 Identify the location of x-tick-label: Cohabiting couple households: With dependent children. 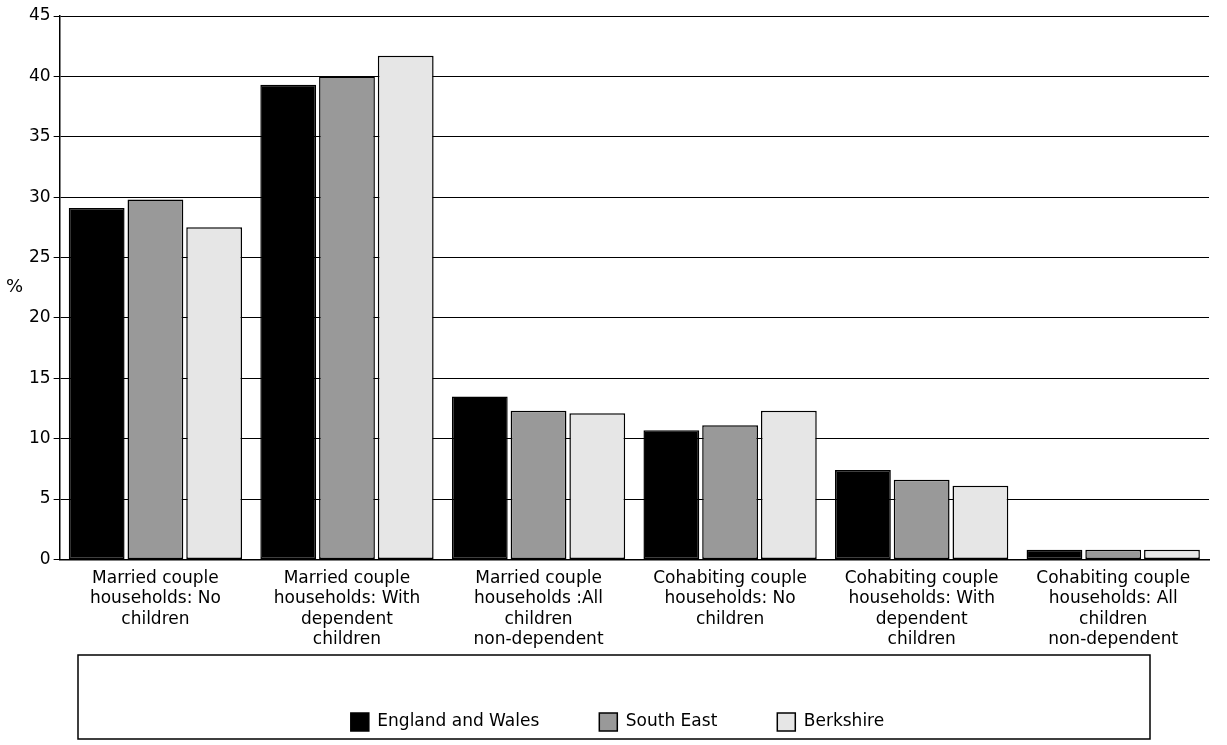
(921, 608).